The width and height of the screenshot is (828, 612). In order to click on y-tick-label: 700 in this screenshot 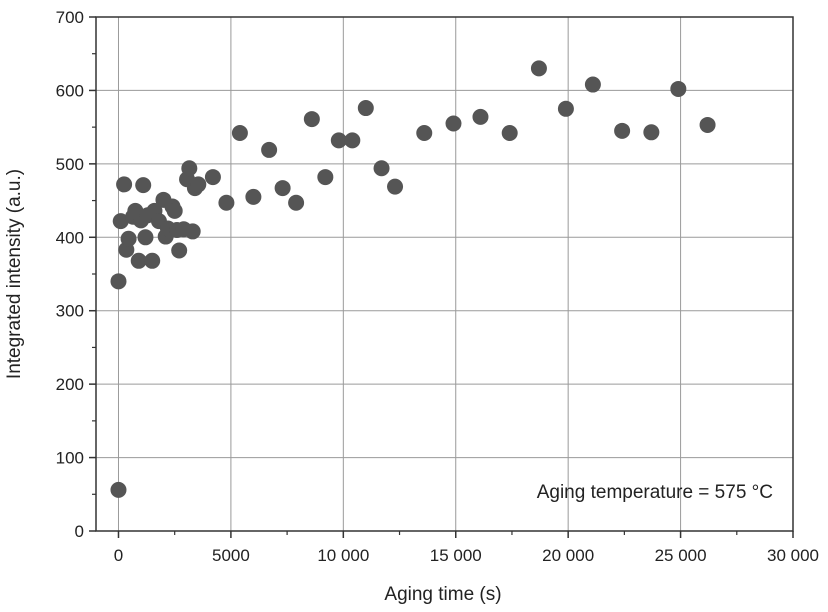, I will do `click(70, 17)`.